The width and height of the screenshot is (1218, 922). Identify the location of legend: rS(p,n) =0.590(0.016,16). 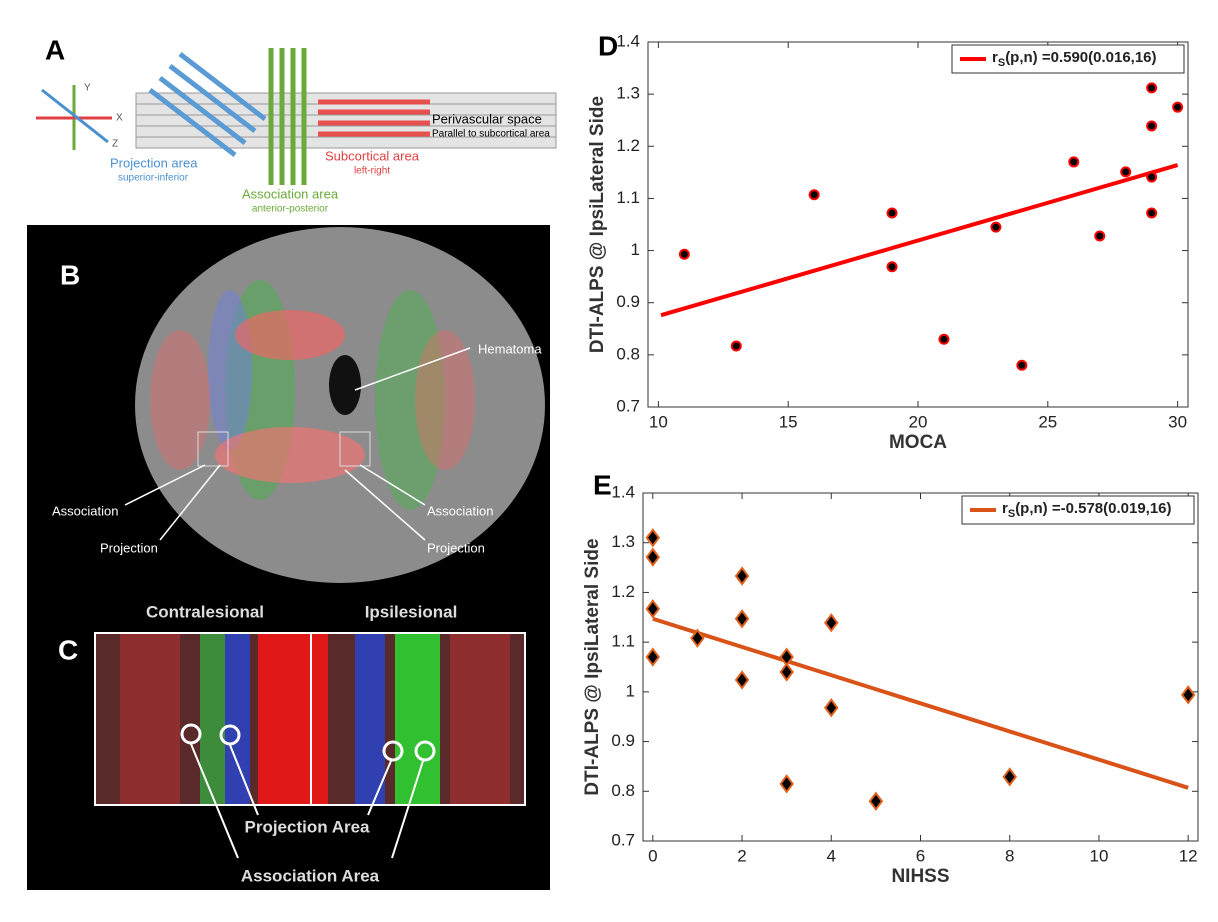
(1068, 59).